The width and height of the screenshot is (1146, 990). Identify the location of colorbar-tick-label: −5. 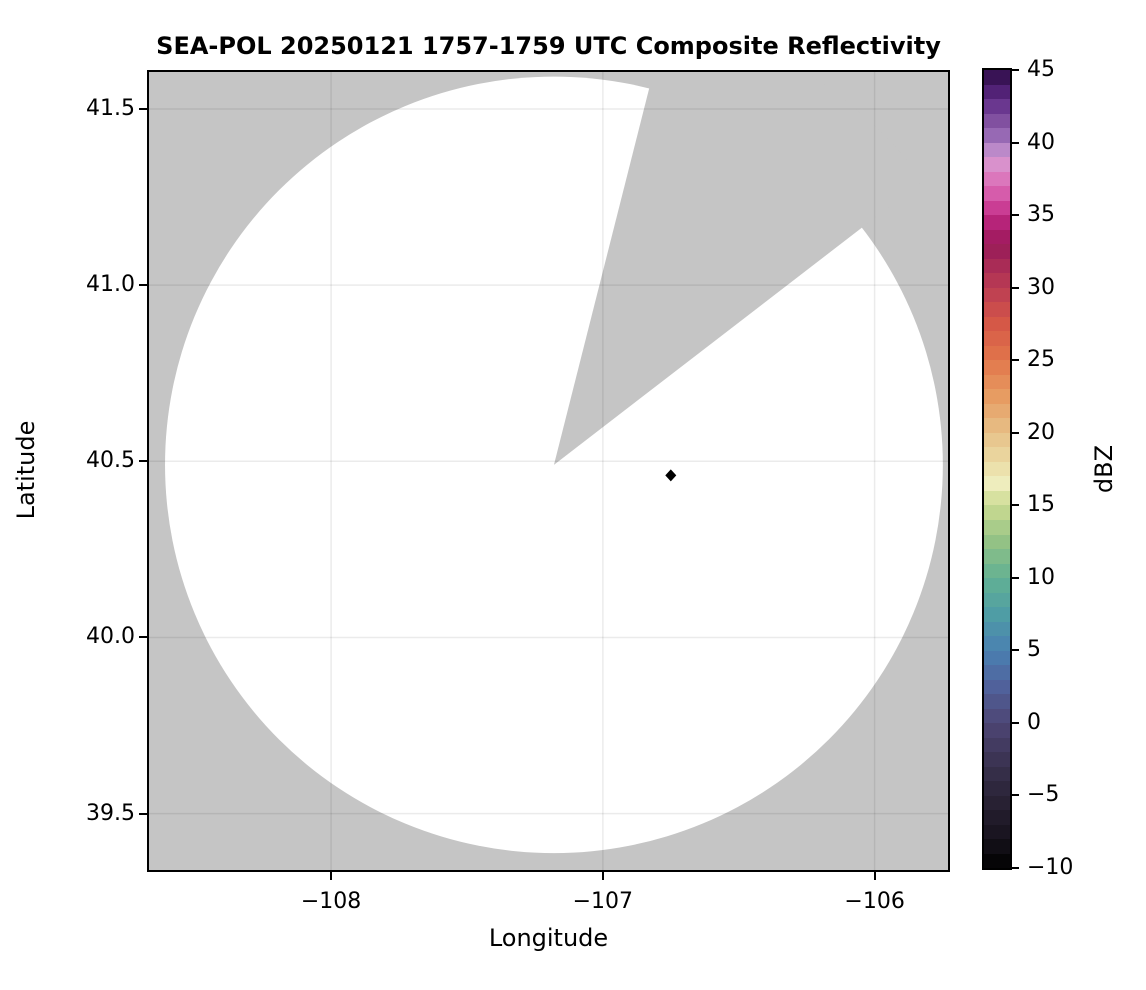
(1043, 795).